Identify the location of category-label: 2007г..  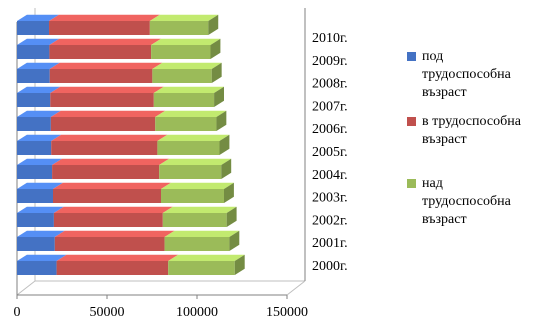
(330, 106).